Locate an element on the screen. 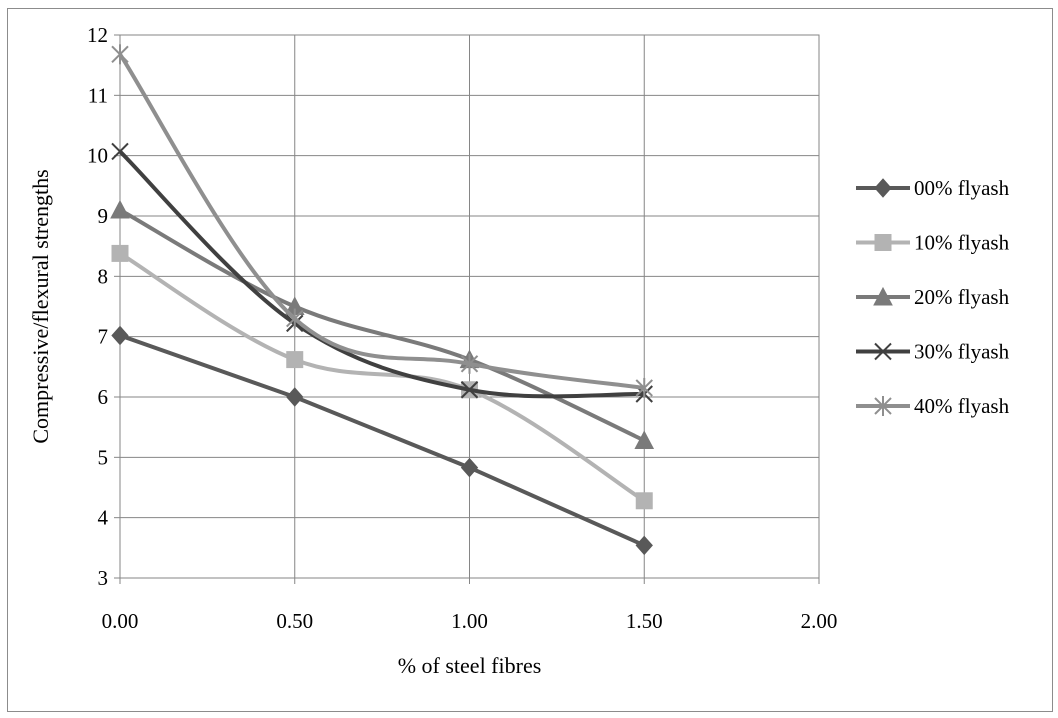  legend-item: 10% flyash is located at coordinates (933, 243).